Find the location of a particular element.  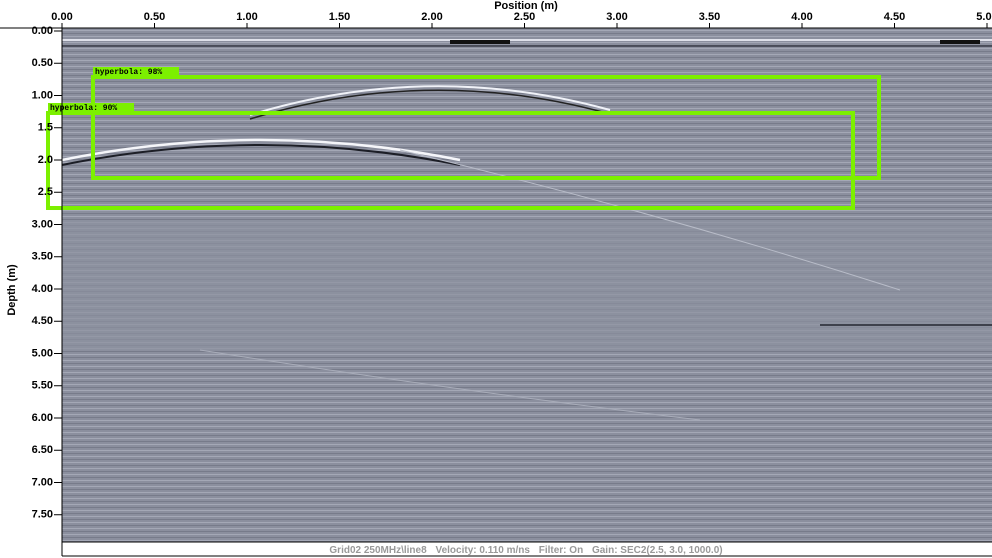

detection-label: hyperbola: 98% is located at coordinates (128, 72).